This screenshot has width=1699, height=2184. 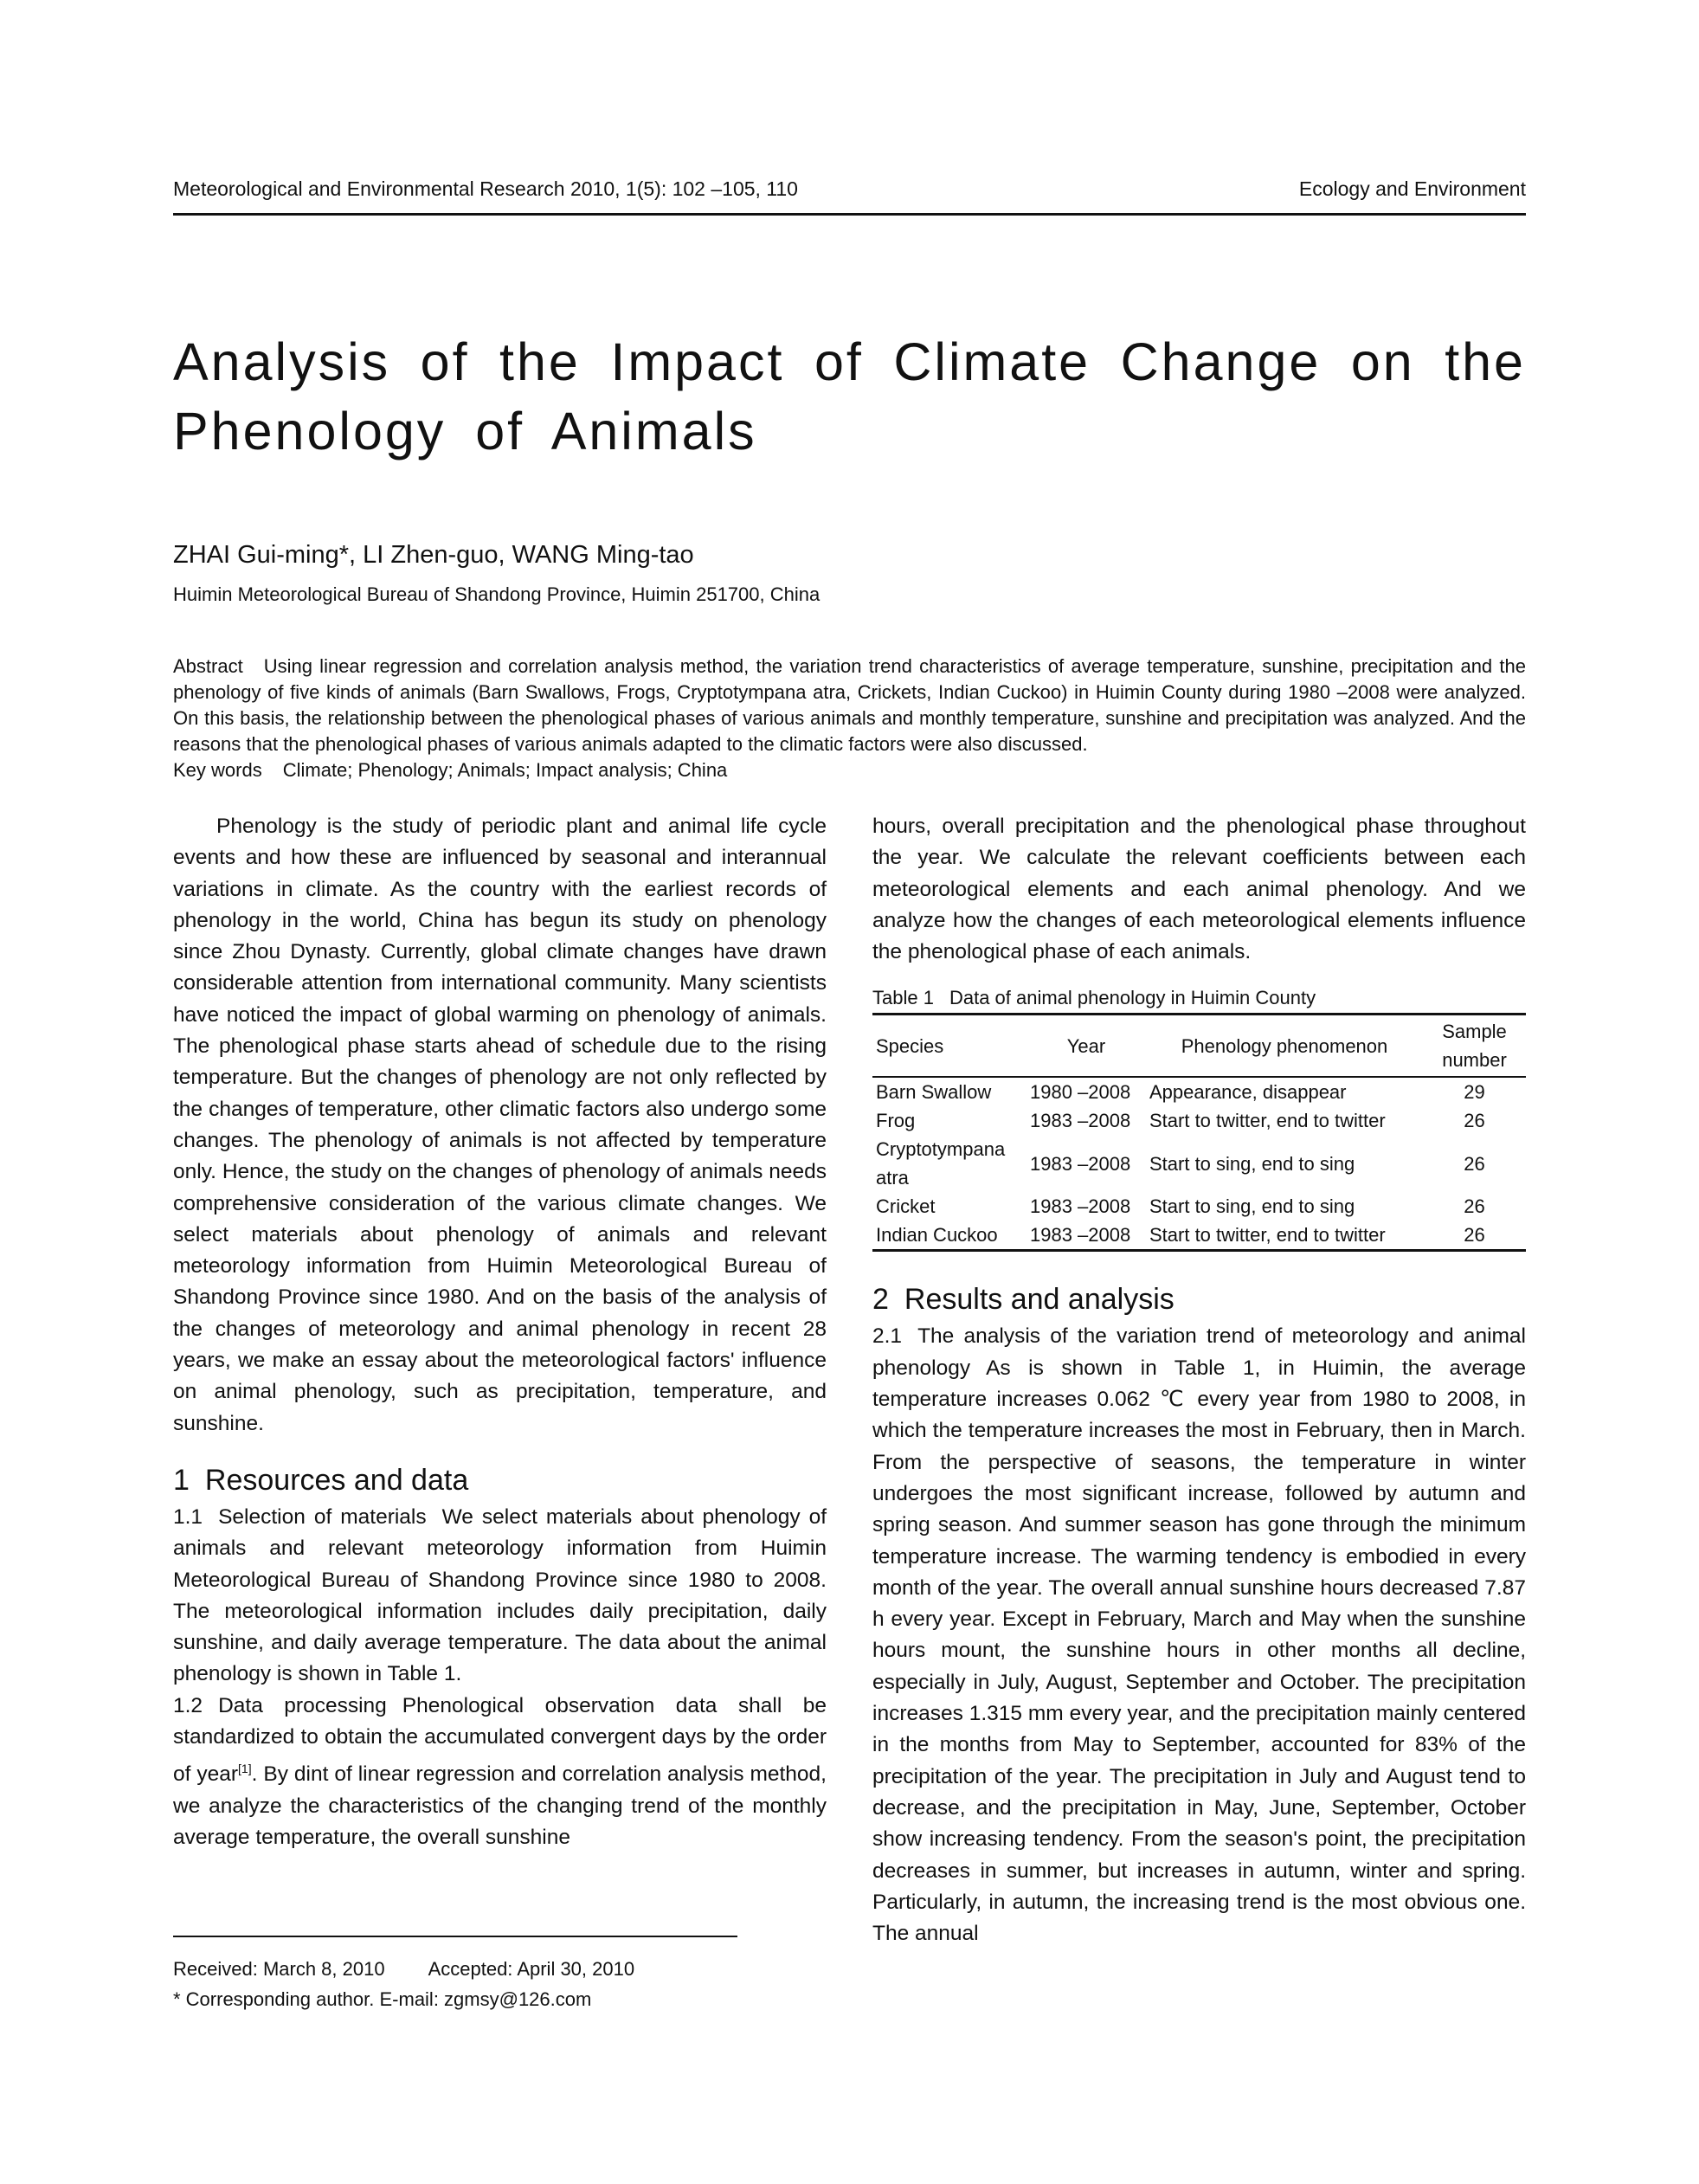 I want to click on subsection-number: 1.2, so click(x=188, y=1705).